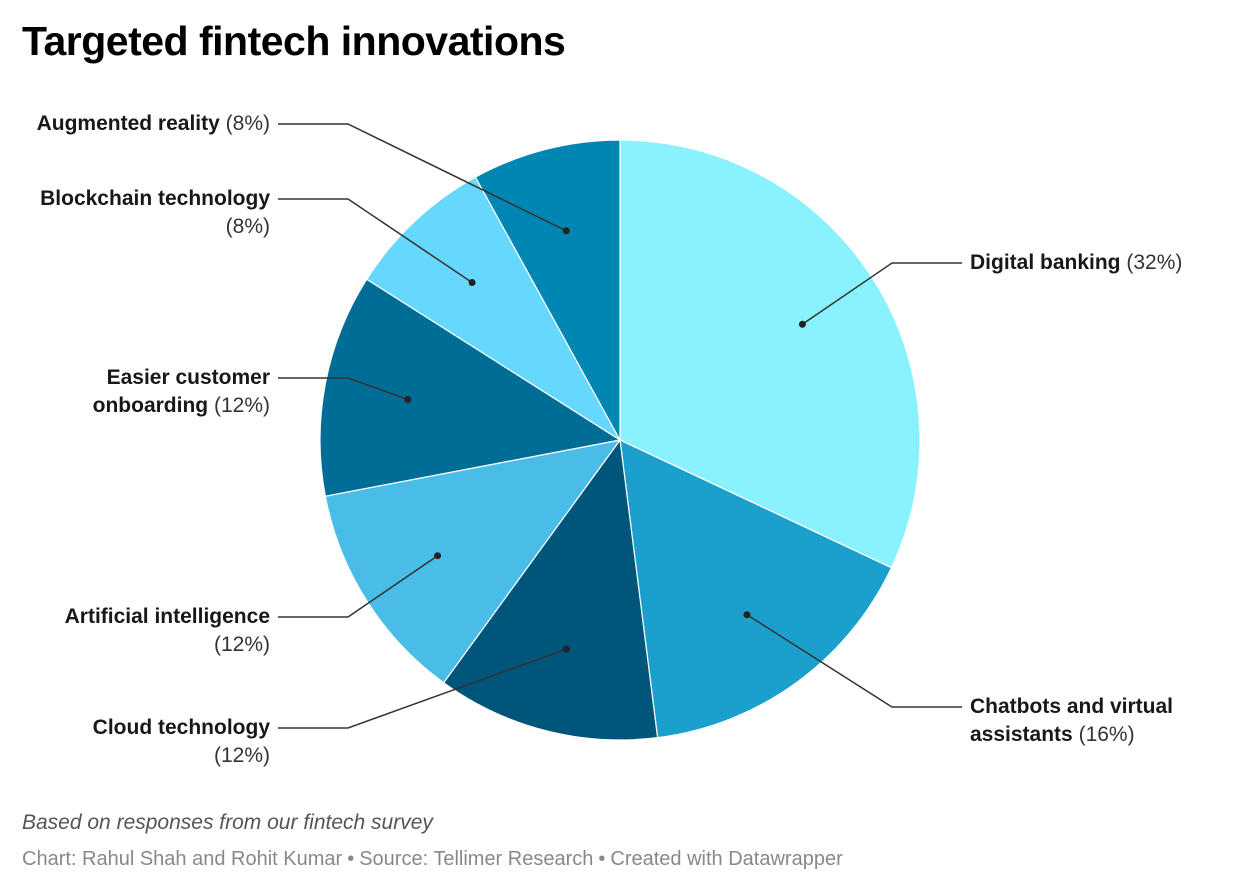 Image resolution: width=1240 pixels, height=894 pixels. What do you see at coordinates (802, 324) in the screenshot?
I see `leader-dot-digital-banking` at bounding box center [802, 324].